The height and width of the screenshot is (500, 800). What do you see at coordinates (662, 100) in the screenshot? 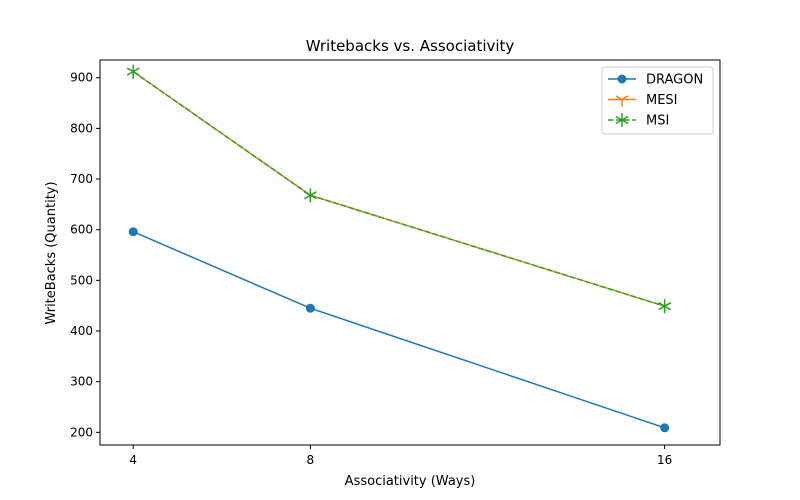
I see `legend-entry-mesi: MESI` at bounding box center [662, 100].